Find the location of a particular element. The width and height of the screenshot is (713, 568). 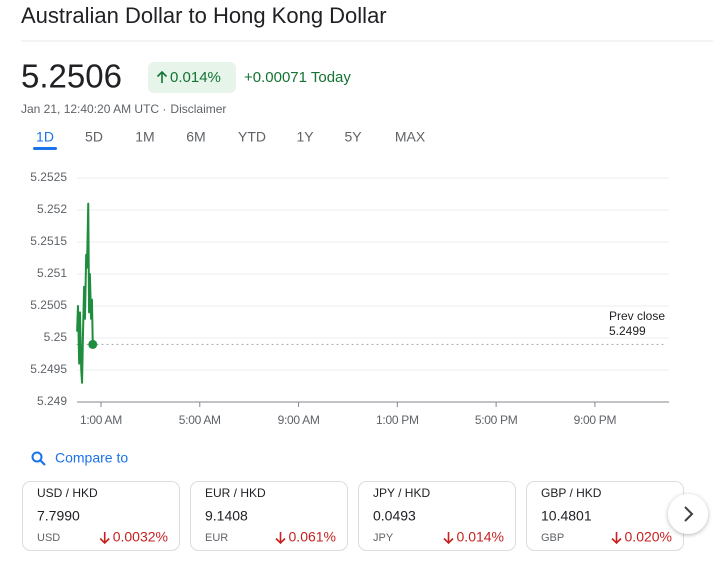

card-code: EUR is located at coordinates (216, 538).